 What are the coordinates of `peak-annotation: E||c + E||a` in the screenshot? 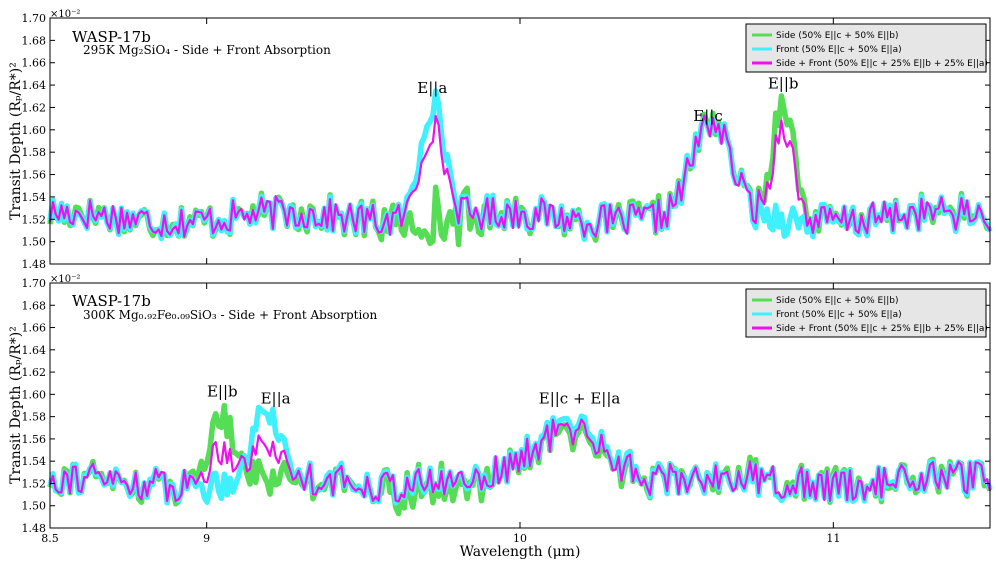 It's located at (580, 398).